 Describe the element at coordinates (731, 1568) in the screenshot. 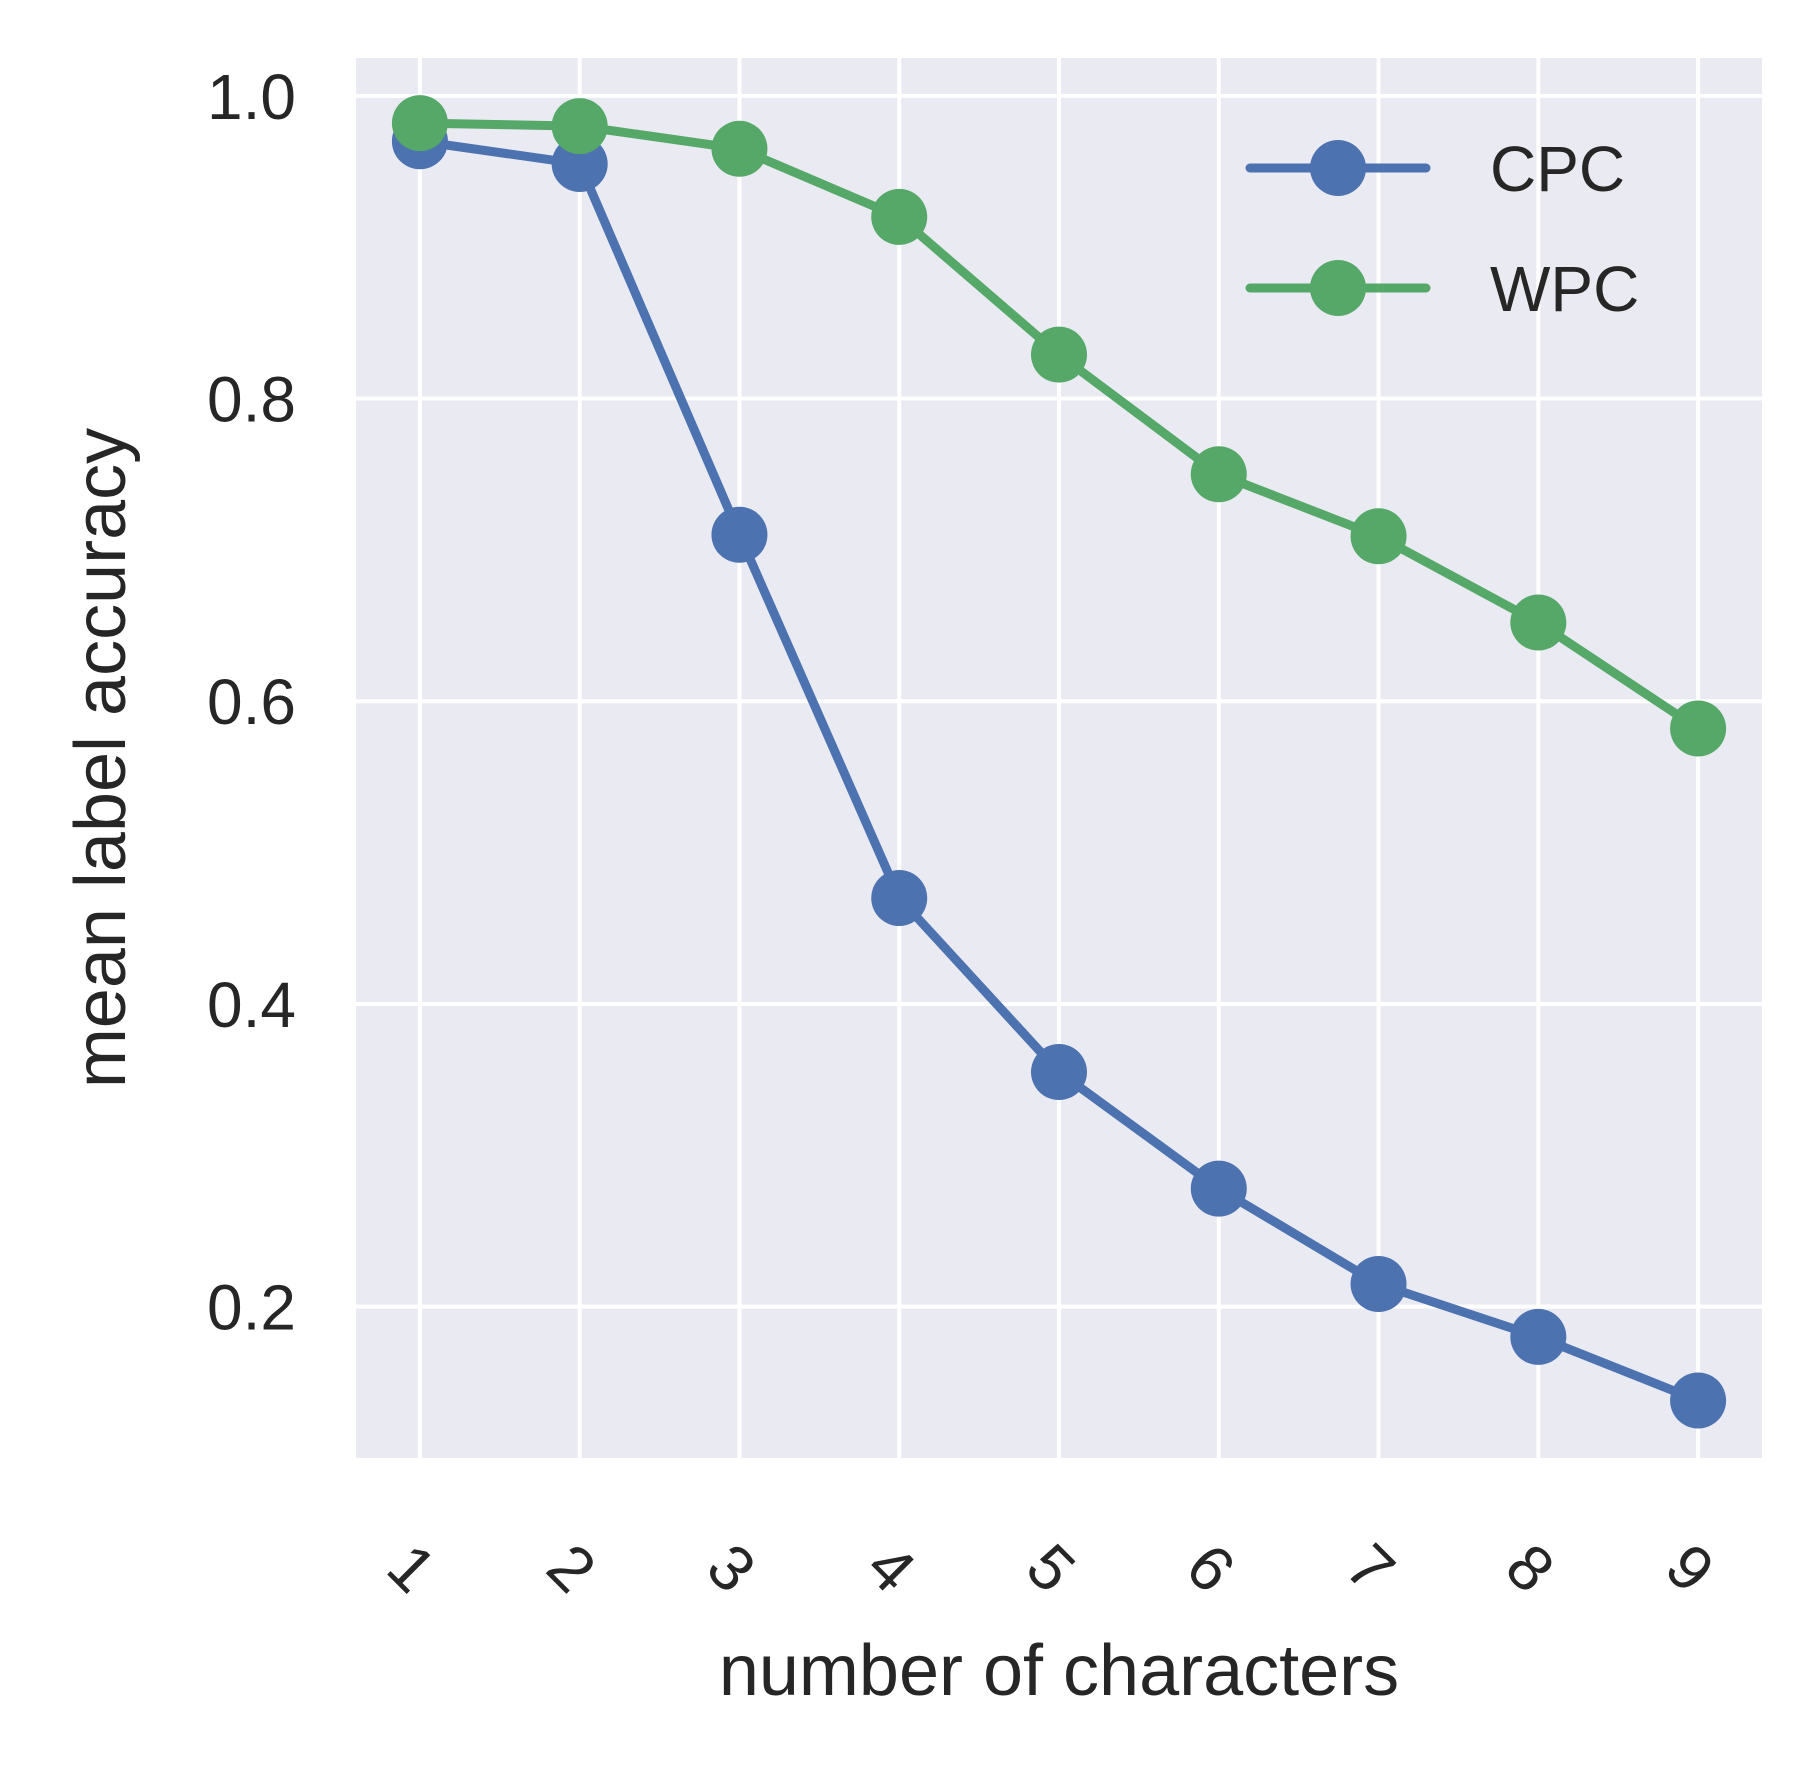

I see `x-tick-label: 3` at that location.